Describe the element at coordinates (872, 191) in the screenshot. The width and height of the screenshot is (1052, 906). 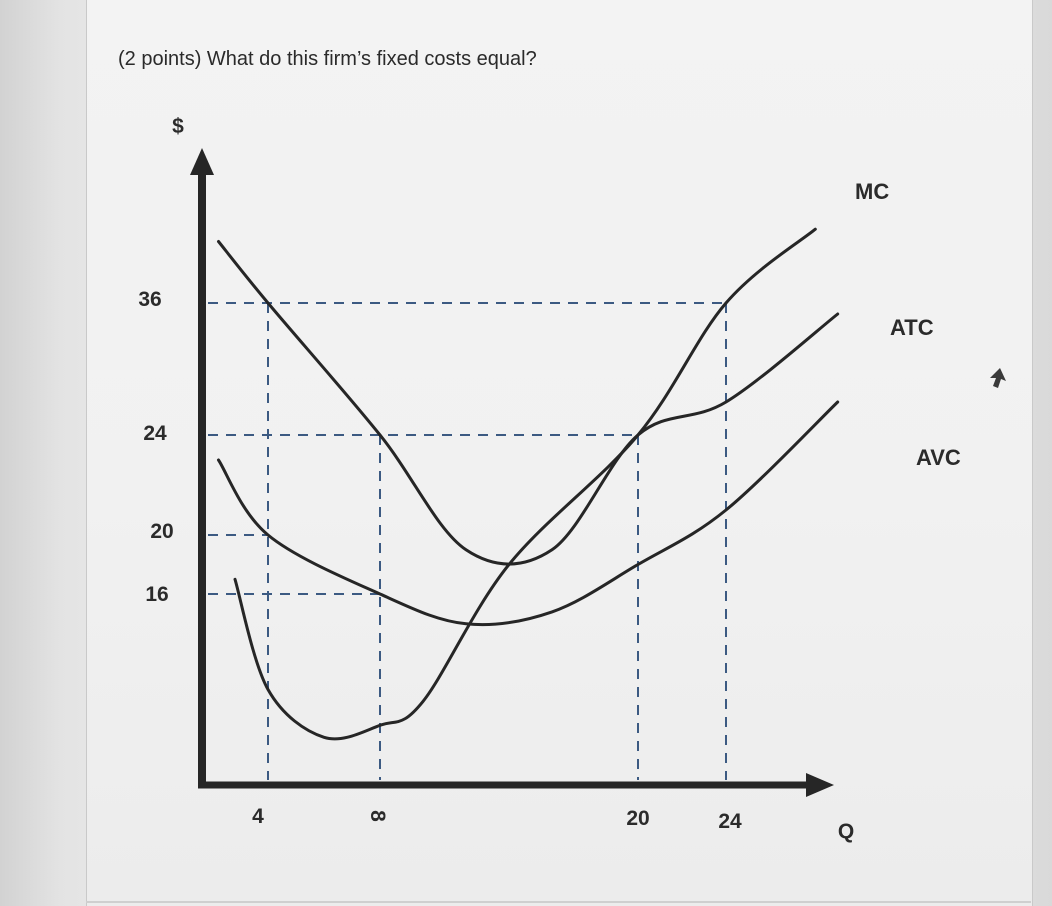
I see `mc-label: MC` at that location.